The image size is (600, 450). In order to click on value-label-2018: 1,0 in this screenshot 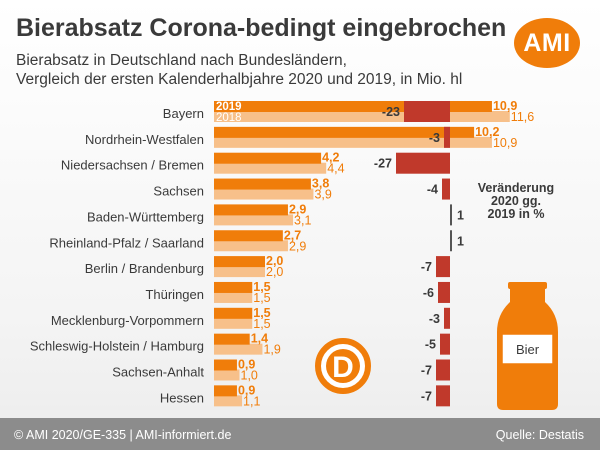, I will do `click(249, 376)`.